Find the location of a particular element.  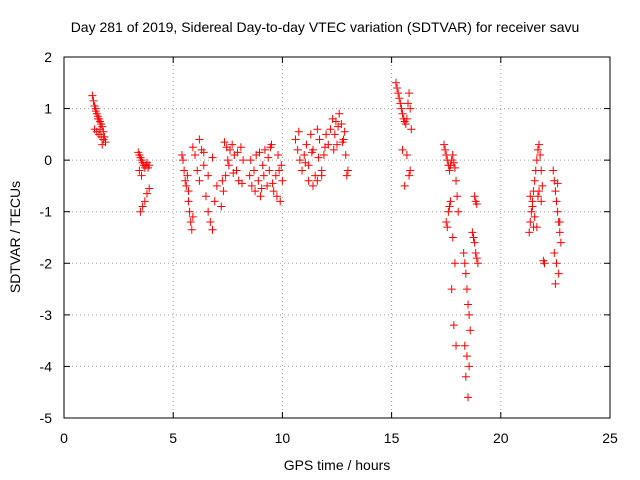

y-tick-label: -4 is located at coordinates (46, 366).